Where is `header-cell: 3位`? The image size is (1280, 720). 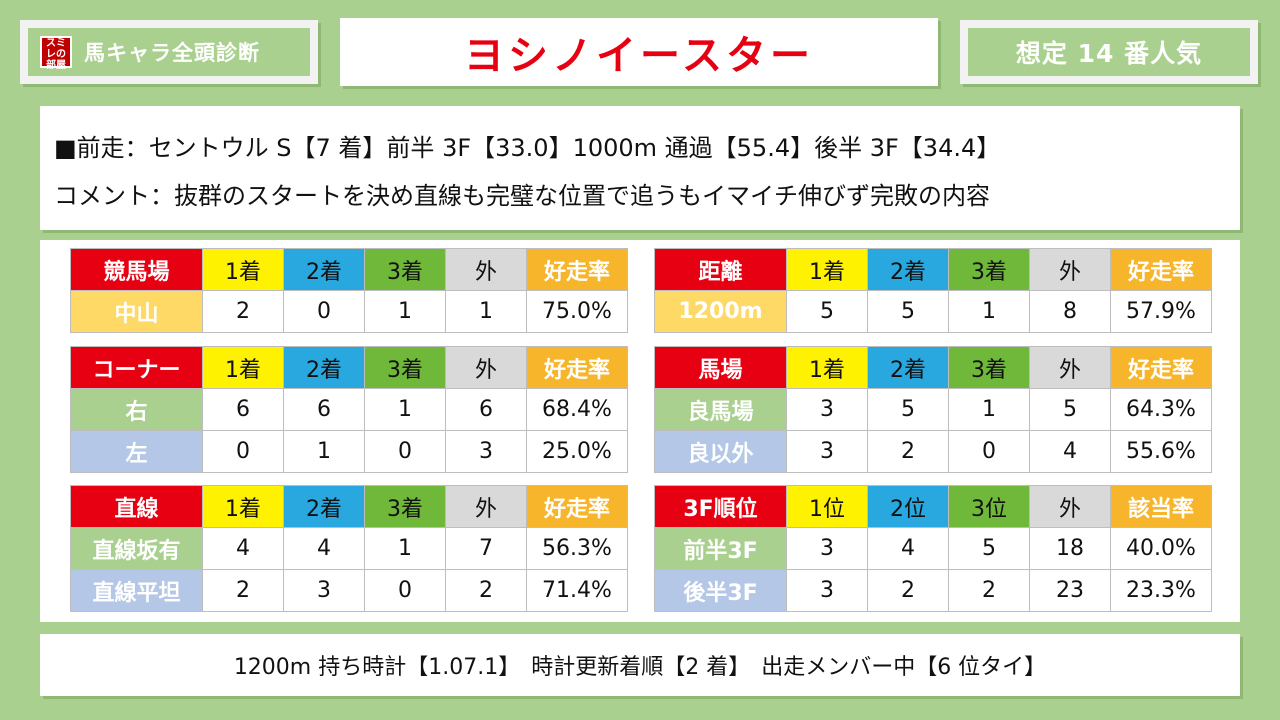
header-cell: 3位 is located at coordinates (989, 506).